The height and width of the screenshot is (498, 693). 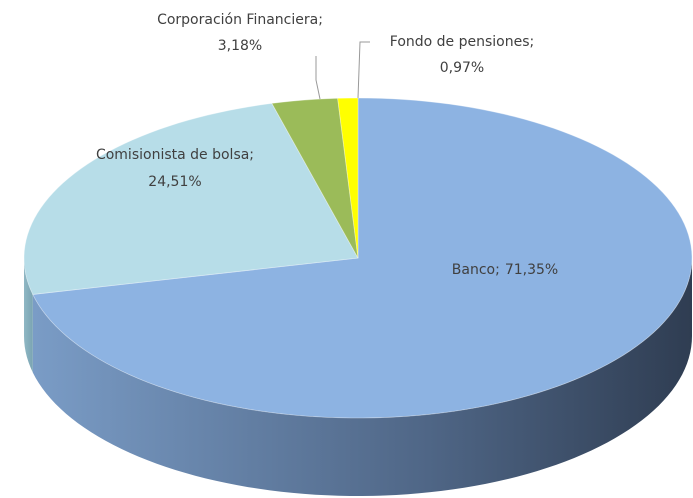 I want to click on data-label: Banco; 71,35%, so click(x=505, y=270).